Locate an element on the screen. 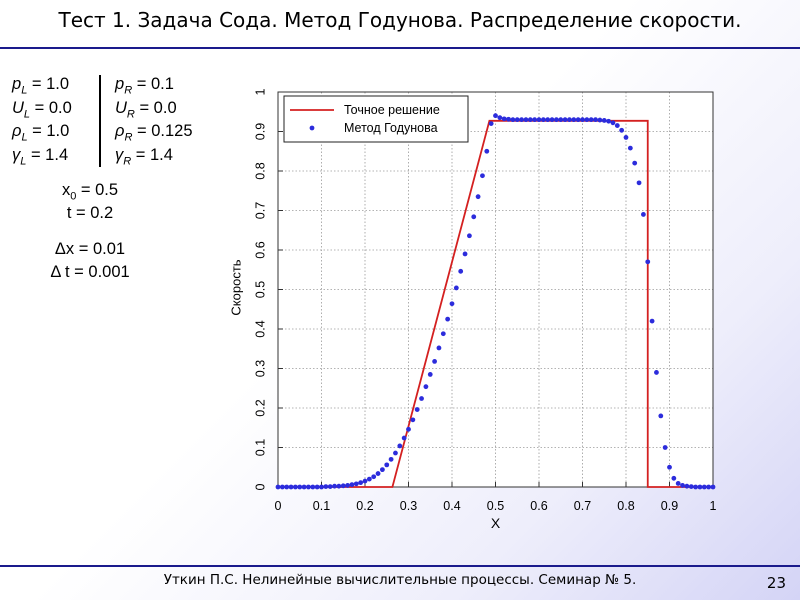  y-tick-label: 0.8 is located at coordinates (260, 170).